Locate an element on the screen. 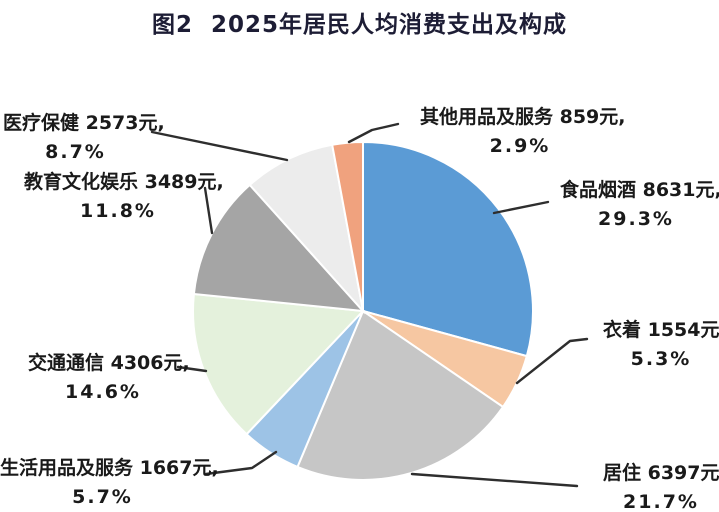  label-food-percent: 29.3% is located at coordinates (636, 218).